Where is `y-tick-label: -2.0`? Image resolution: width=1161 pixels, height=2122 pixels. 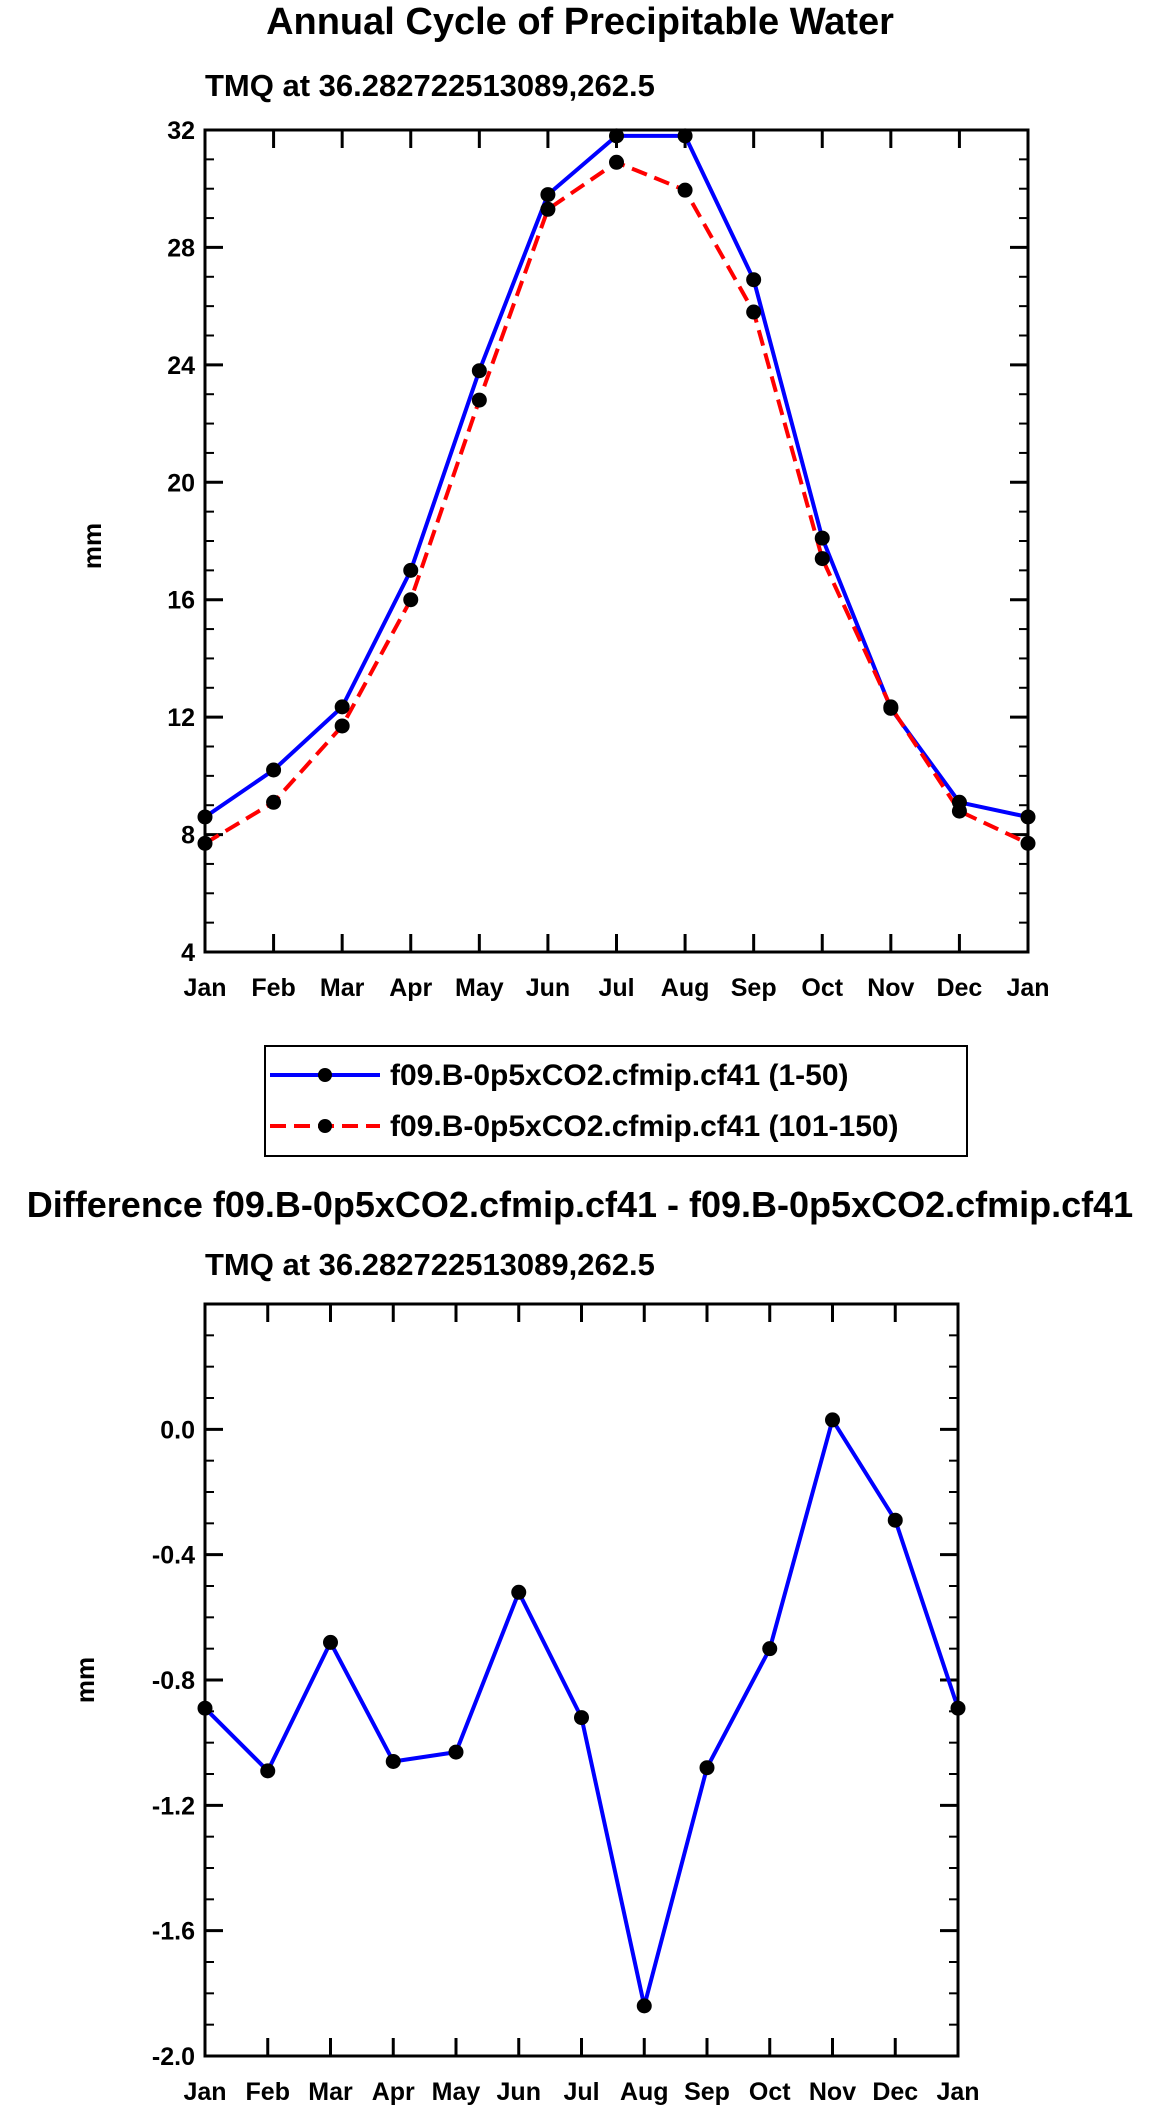 y-tick-label: -2.0 is located at coordinates (173, 2057).